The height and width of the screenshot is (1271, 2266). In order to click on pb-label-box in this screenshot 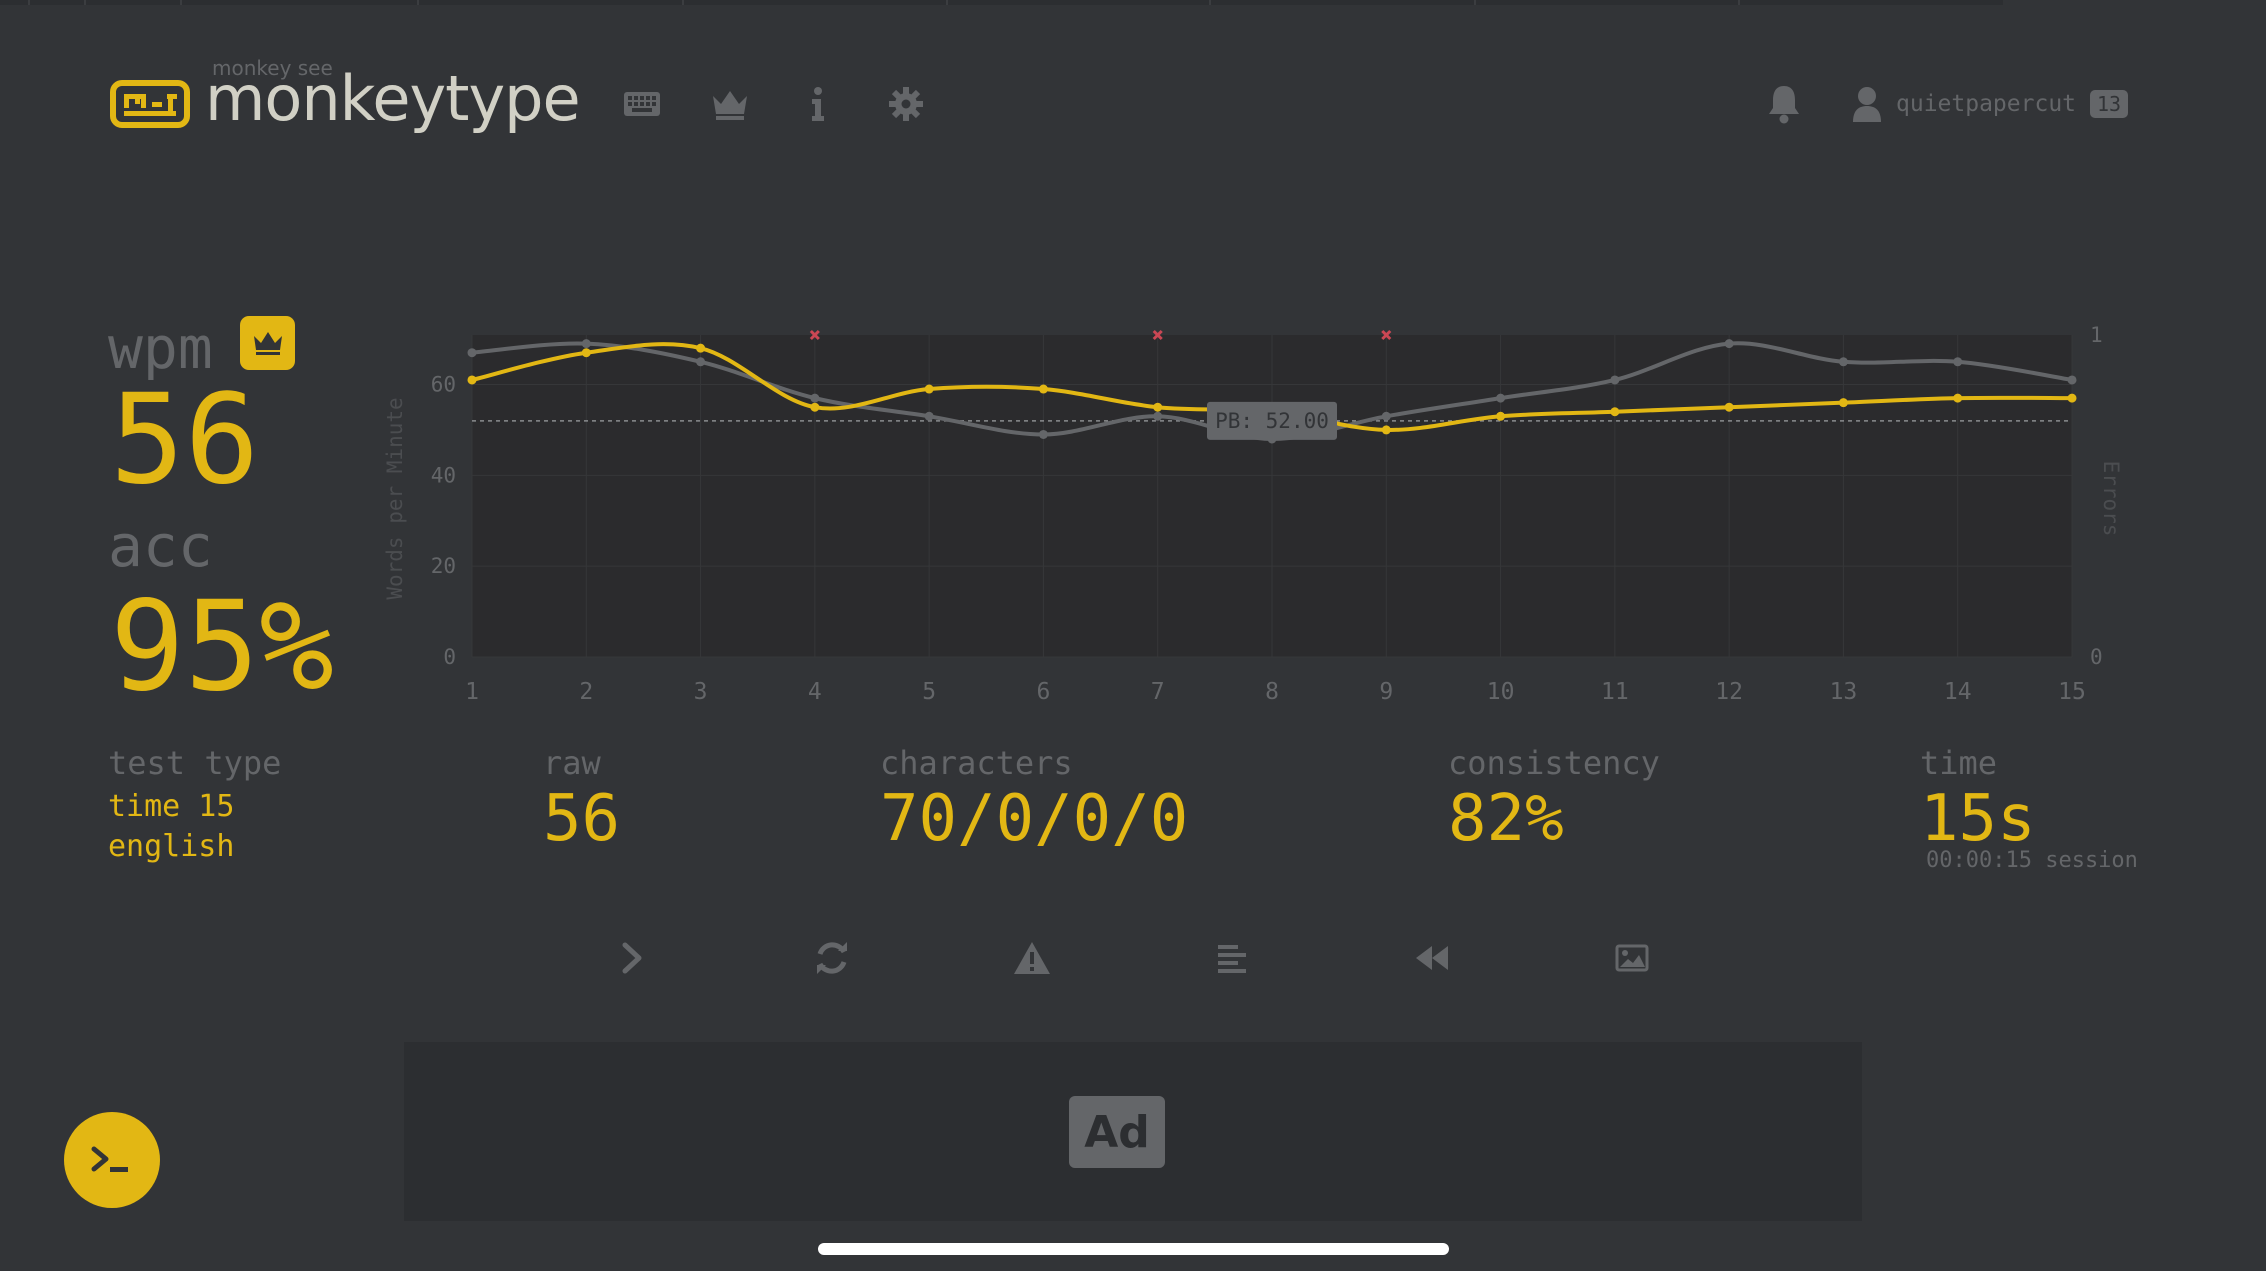, I will do `click(1272, 420)`.